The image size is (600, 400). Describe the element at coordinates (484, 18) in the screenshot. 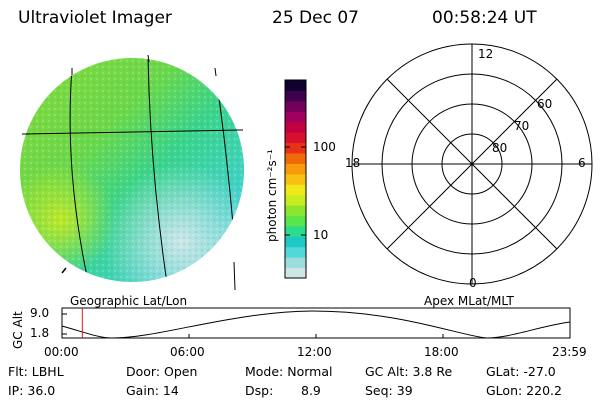

I see `time-label: 00:58:24 UT` at that location.